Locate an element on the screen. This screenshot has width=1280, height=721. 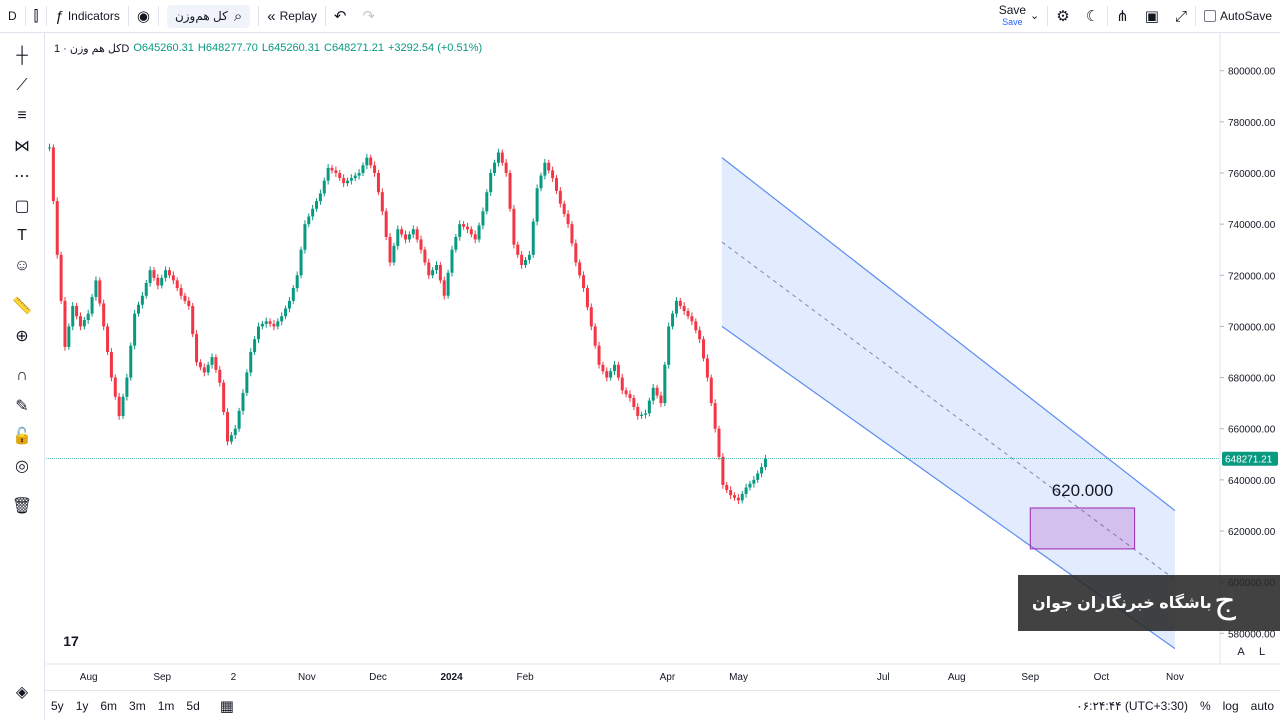
save-button: Save Save ⌄ is located at coordinates (1019, 16).